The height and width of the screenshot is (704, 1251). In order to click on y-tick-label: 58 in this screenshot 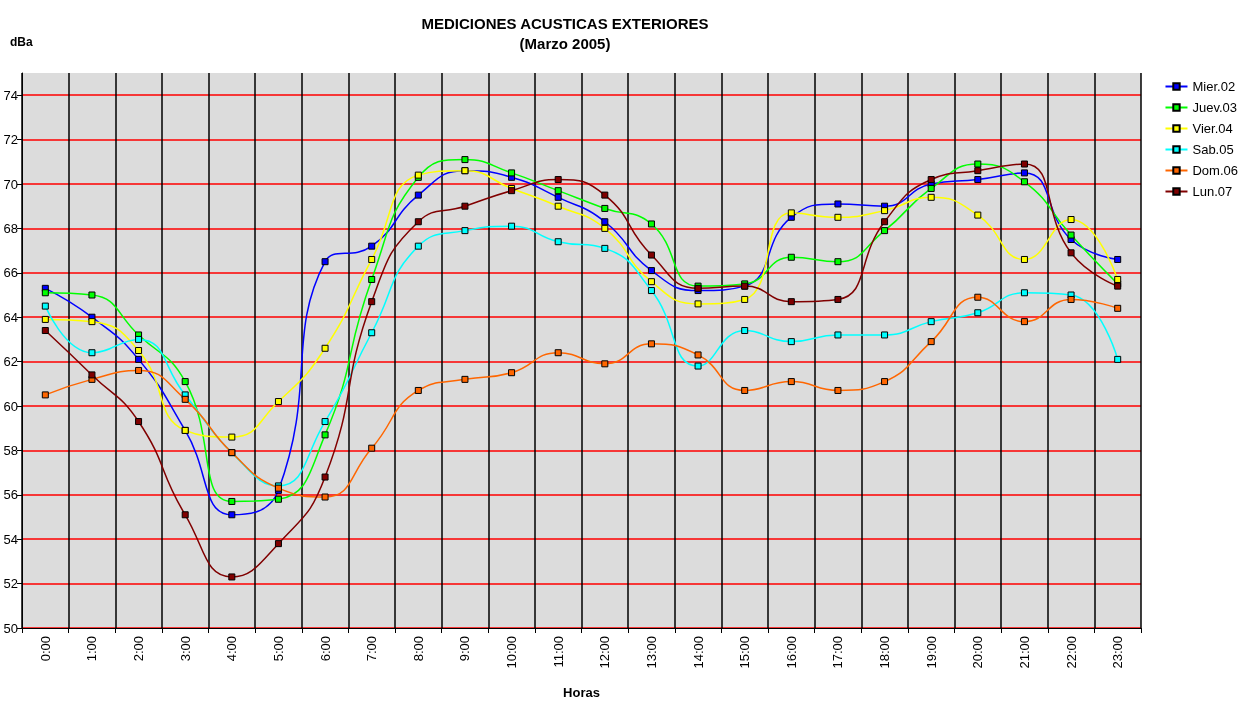, I will do `click(10, 450)`.